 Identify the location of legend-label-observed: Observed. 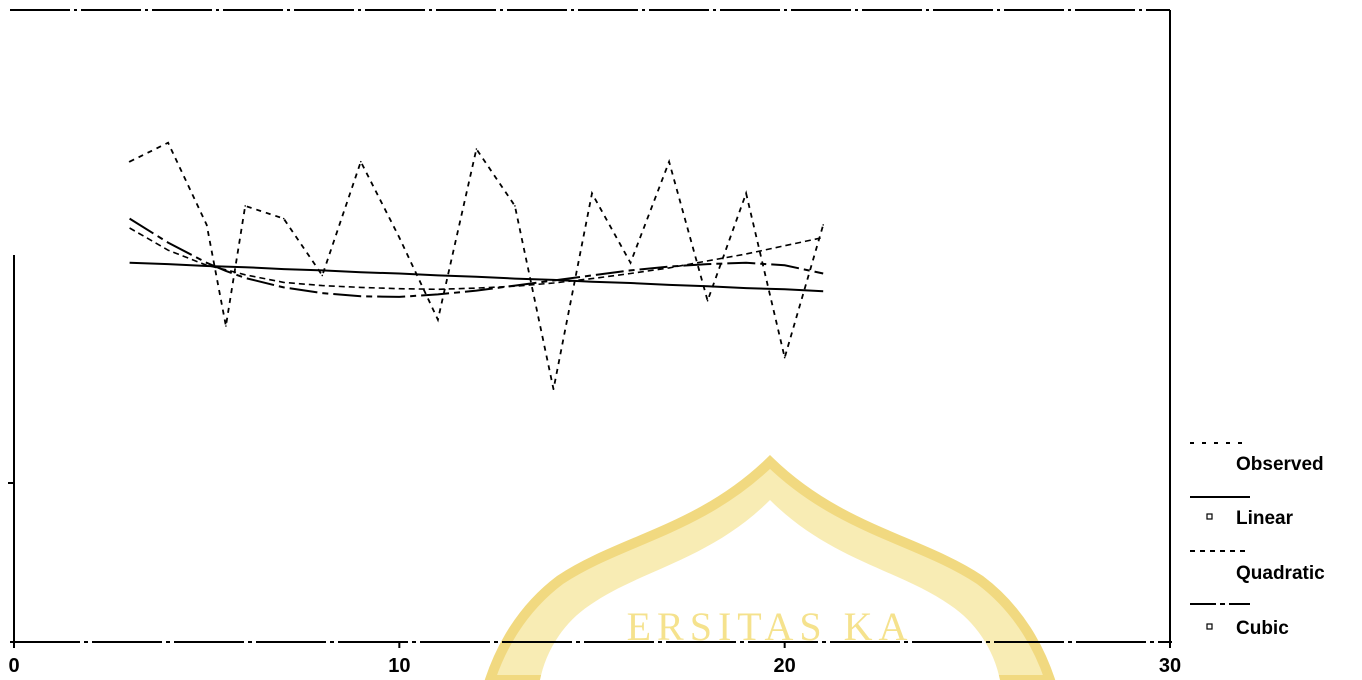
(1280, 464).